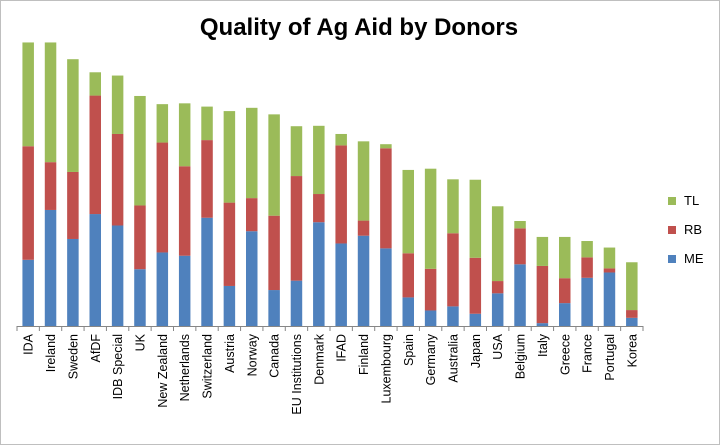 This screenshot has height=445, width=720. Describe the element at coordinates (672, 258) in the screenshot. I see `legend-swatch-me` at that location.